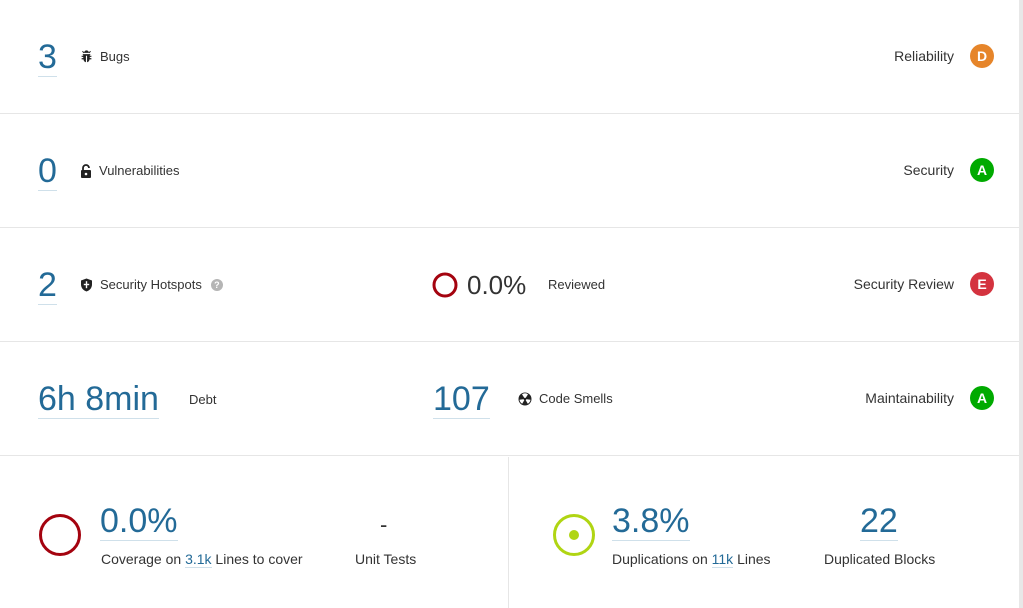 This screenshot has height=608, width=1023. What do you see at coordinates (982, 170) in the screenshot?
I see `security-rating-badge: A` at bounding box center [982, 170].